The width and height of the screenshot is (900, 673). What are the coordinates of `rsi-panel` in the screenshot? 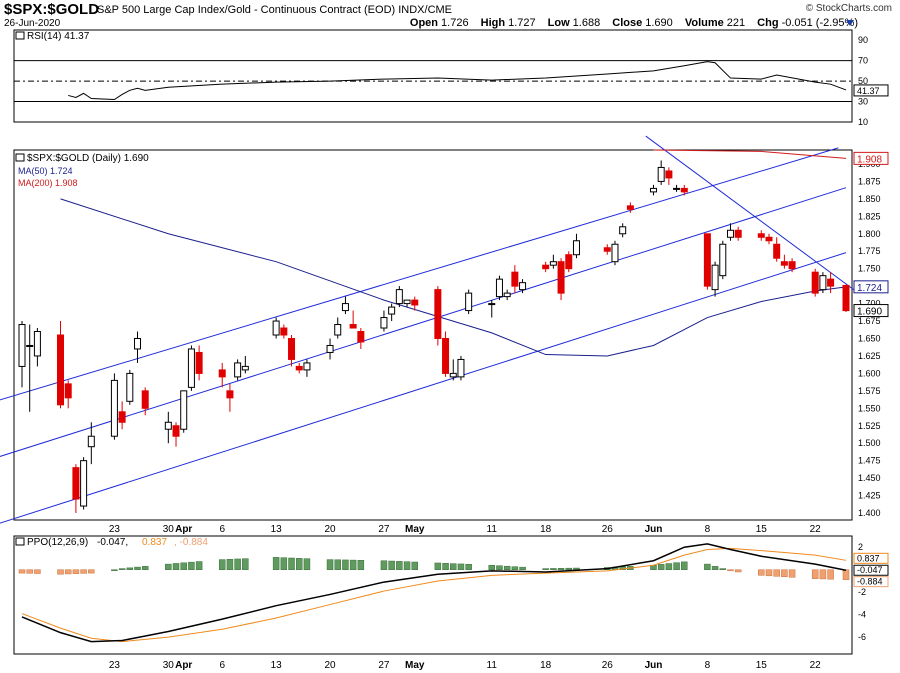 It's located at (433, 76).